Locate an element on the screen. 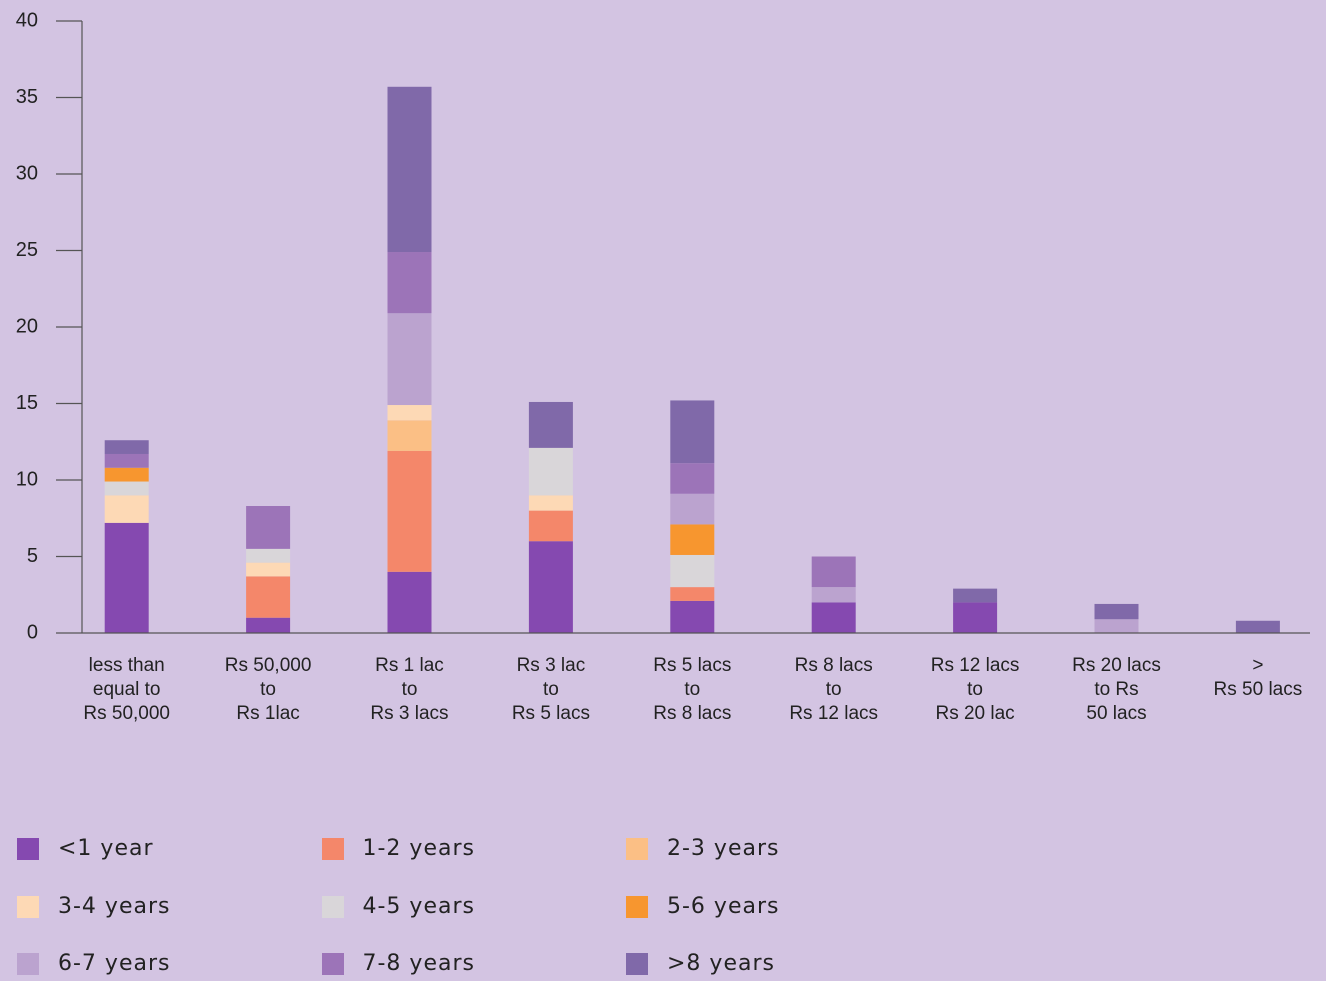 Image resolution: width=1326 pixels, height=981 pixels. legend-label: <1 year is located at coordinates (106, 848).